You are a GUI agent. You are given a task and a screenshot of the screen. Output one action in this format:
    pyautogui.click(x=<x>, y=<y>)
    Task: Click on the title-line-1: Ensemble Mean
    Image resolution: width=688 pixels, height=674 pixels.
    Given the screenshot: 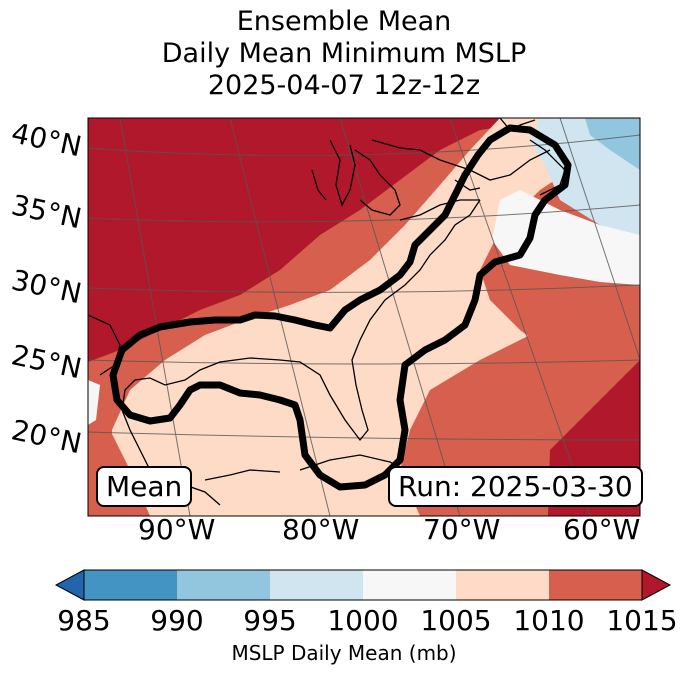 What is the action you would take?
    pyautogui.click(x=344, y=21)
    